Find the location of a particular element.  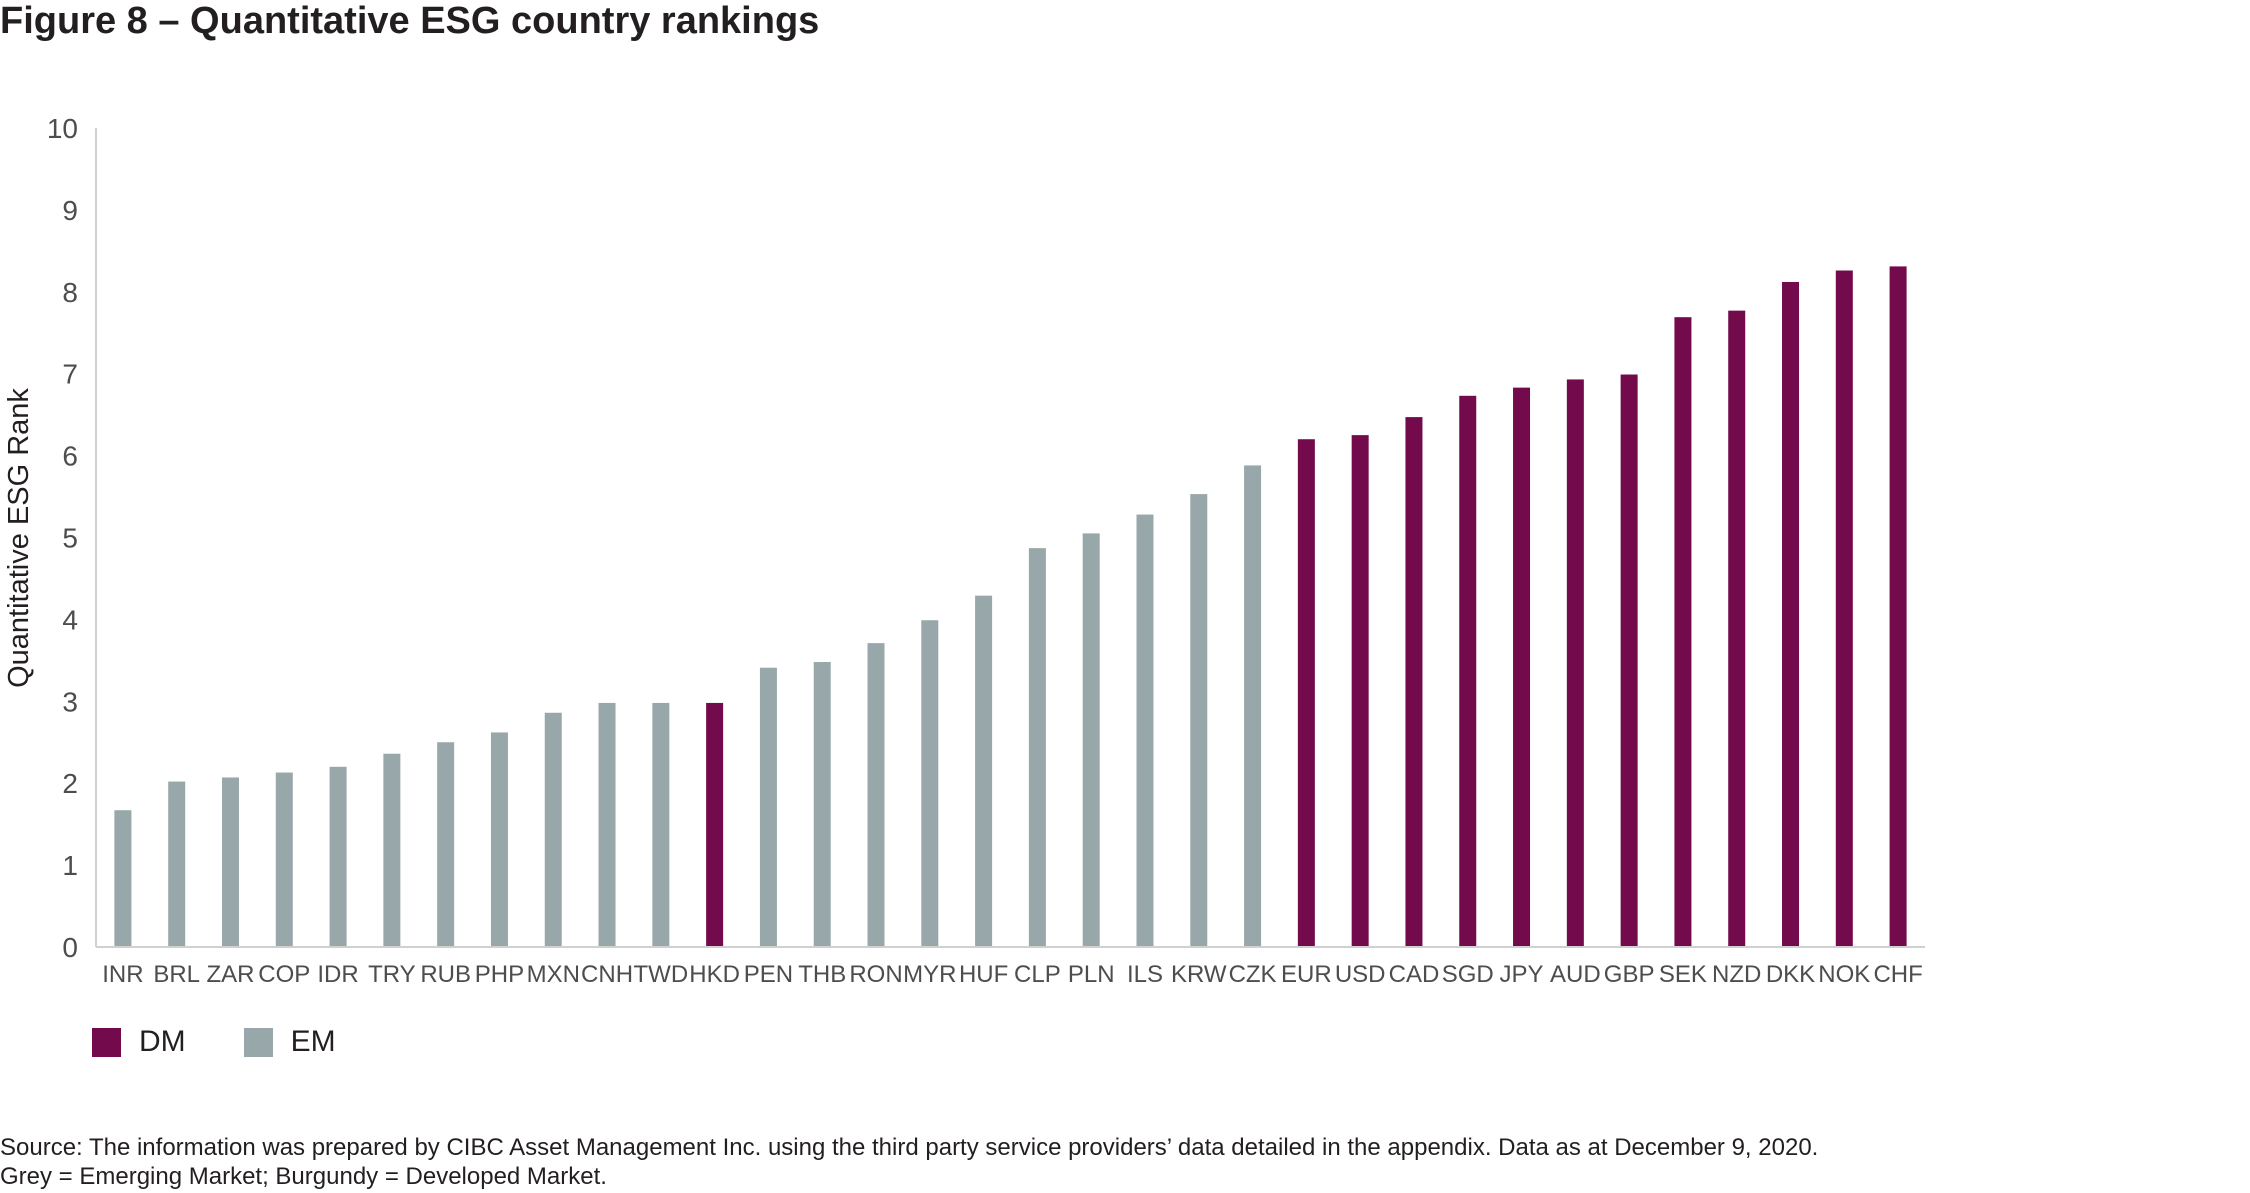

bar-nzd is located at coordinates (1737, 629).